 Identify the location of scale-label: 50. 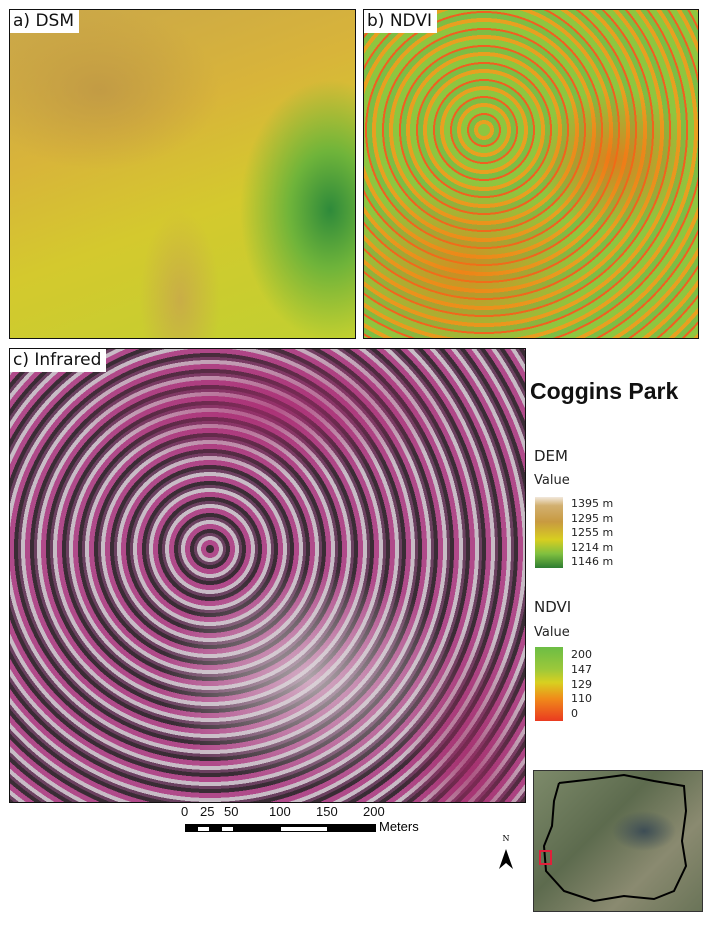
(231, 811).